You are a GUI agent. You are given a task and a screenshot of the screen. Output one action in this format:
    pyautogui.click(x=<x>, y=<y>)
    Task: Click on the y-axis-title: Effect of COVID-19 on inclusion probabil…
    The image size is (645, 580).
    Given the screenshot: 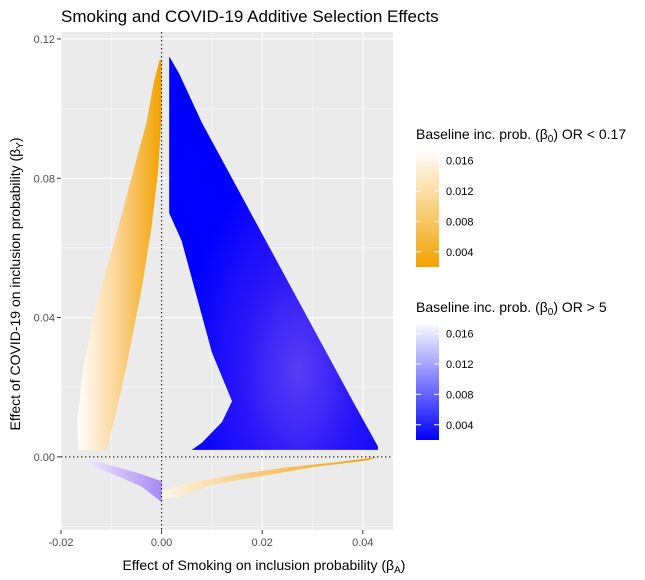 What is the action you would take?
    pyautogui.click(x=16, y=283)
    